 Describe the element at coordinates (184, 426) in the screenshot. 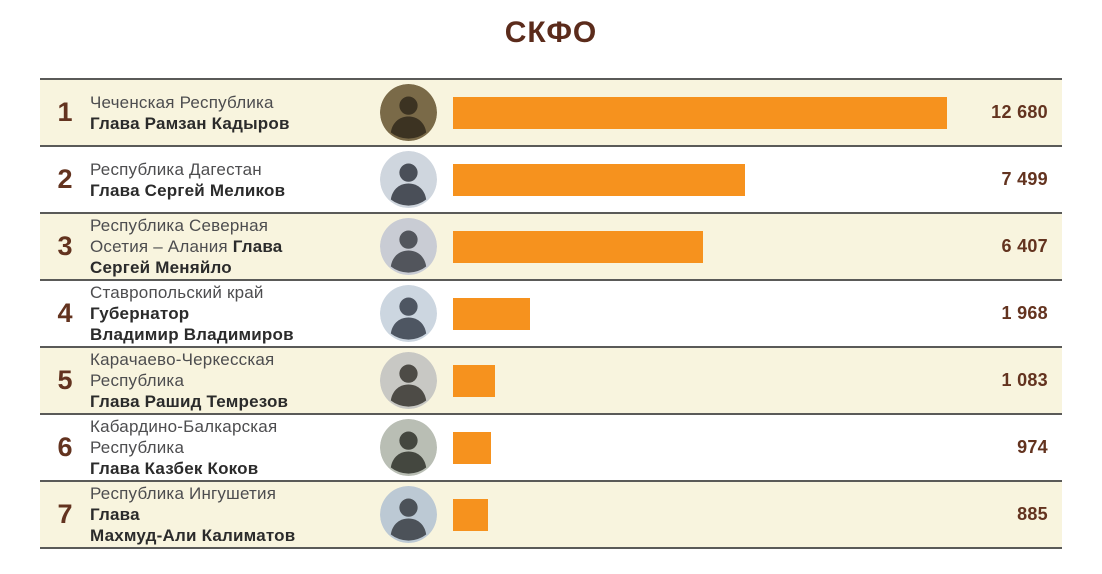

I see `name-line: Кабардино-Балкарская` at that location.